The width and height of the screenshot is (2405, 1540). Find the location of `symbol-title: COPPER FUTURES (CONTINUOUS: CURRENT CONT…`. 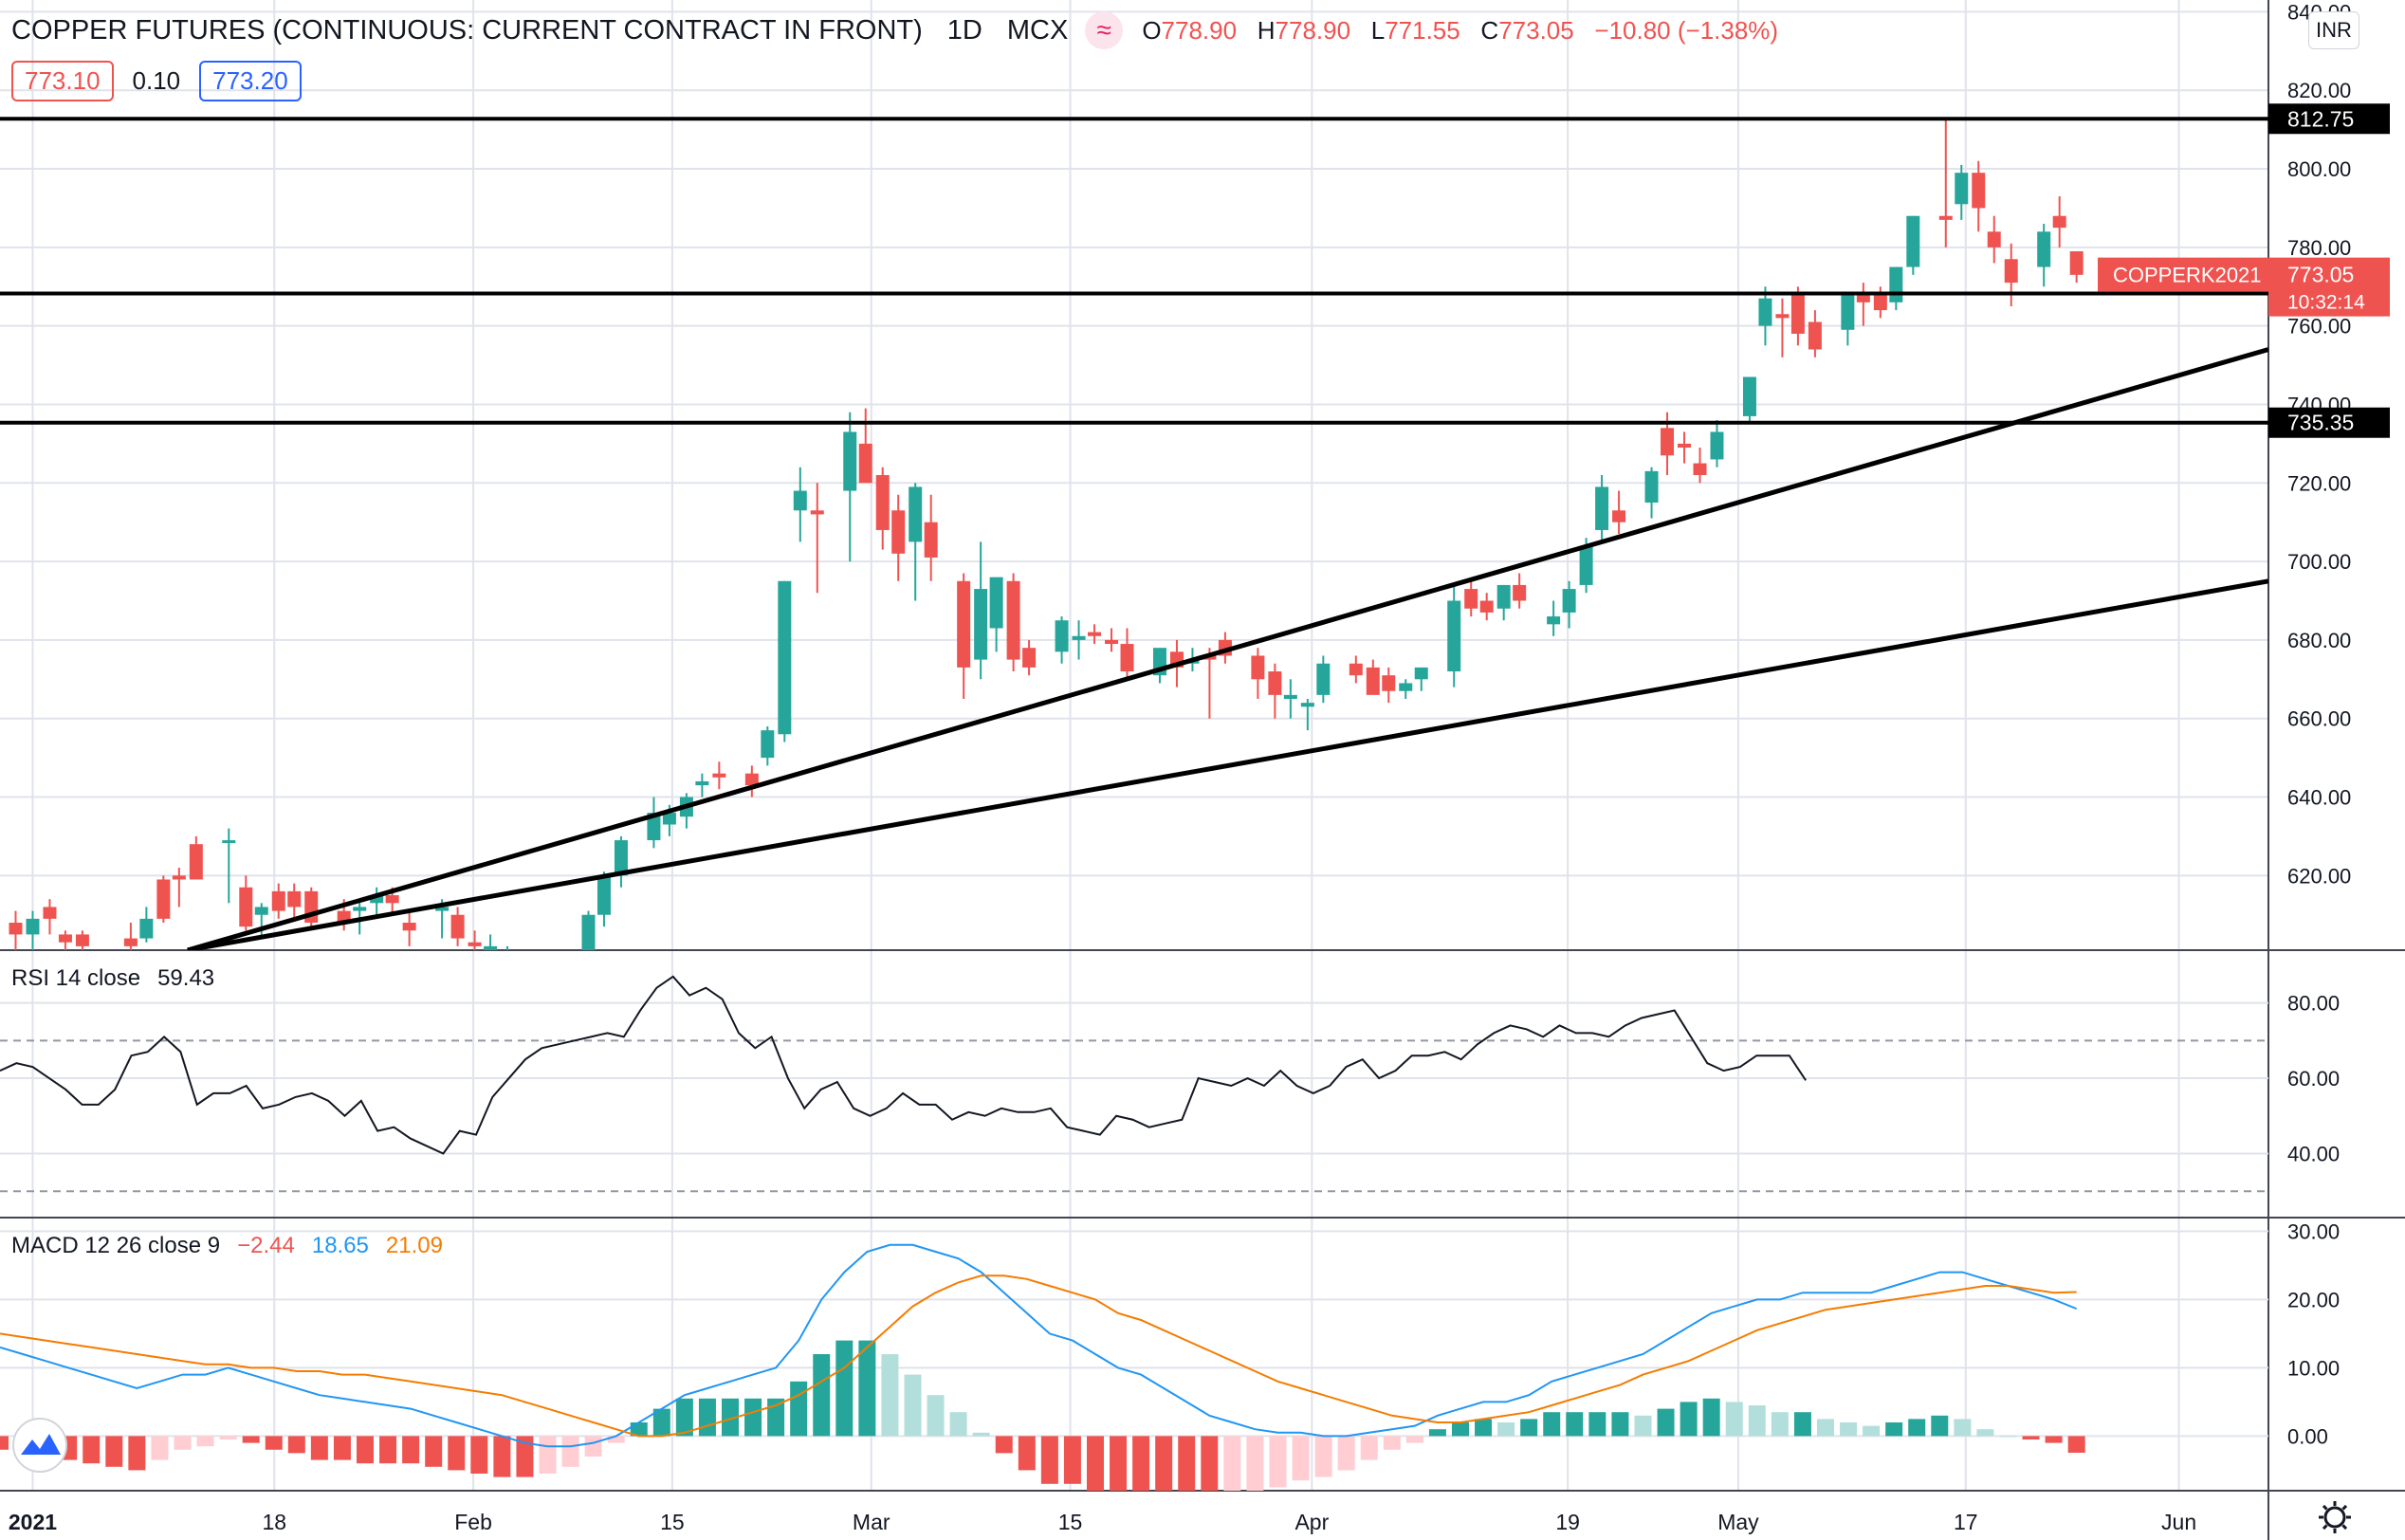

symbol-title: COPPER FUTURES (CONTINUOUS: CURRENT CONT… is located at coordinates (467, 30).